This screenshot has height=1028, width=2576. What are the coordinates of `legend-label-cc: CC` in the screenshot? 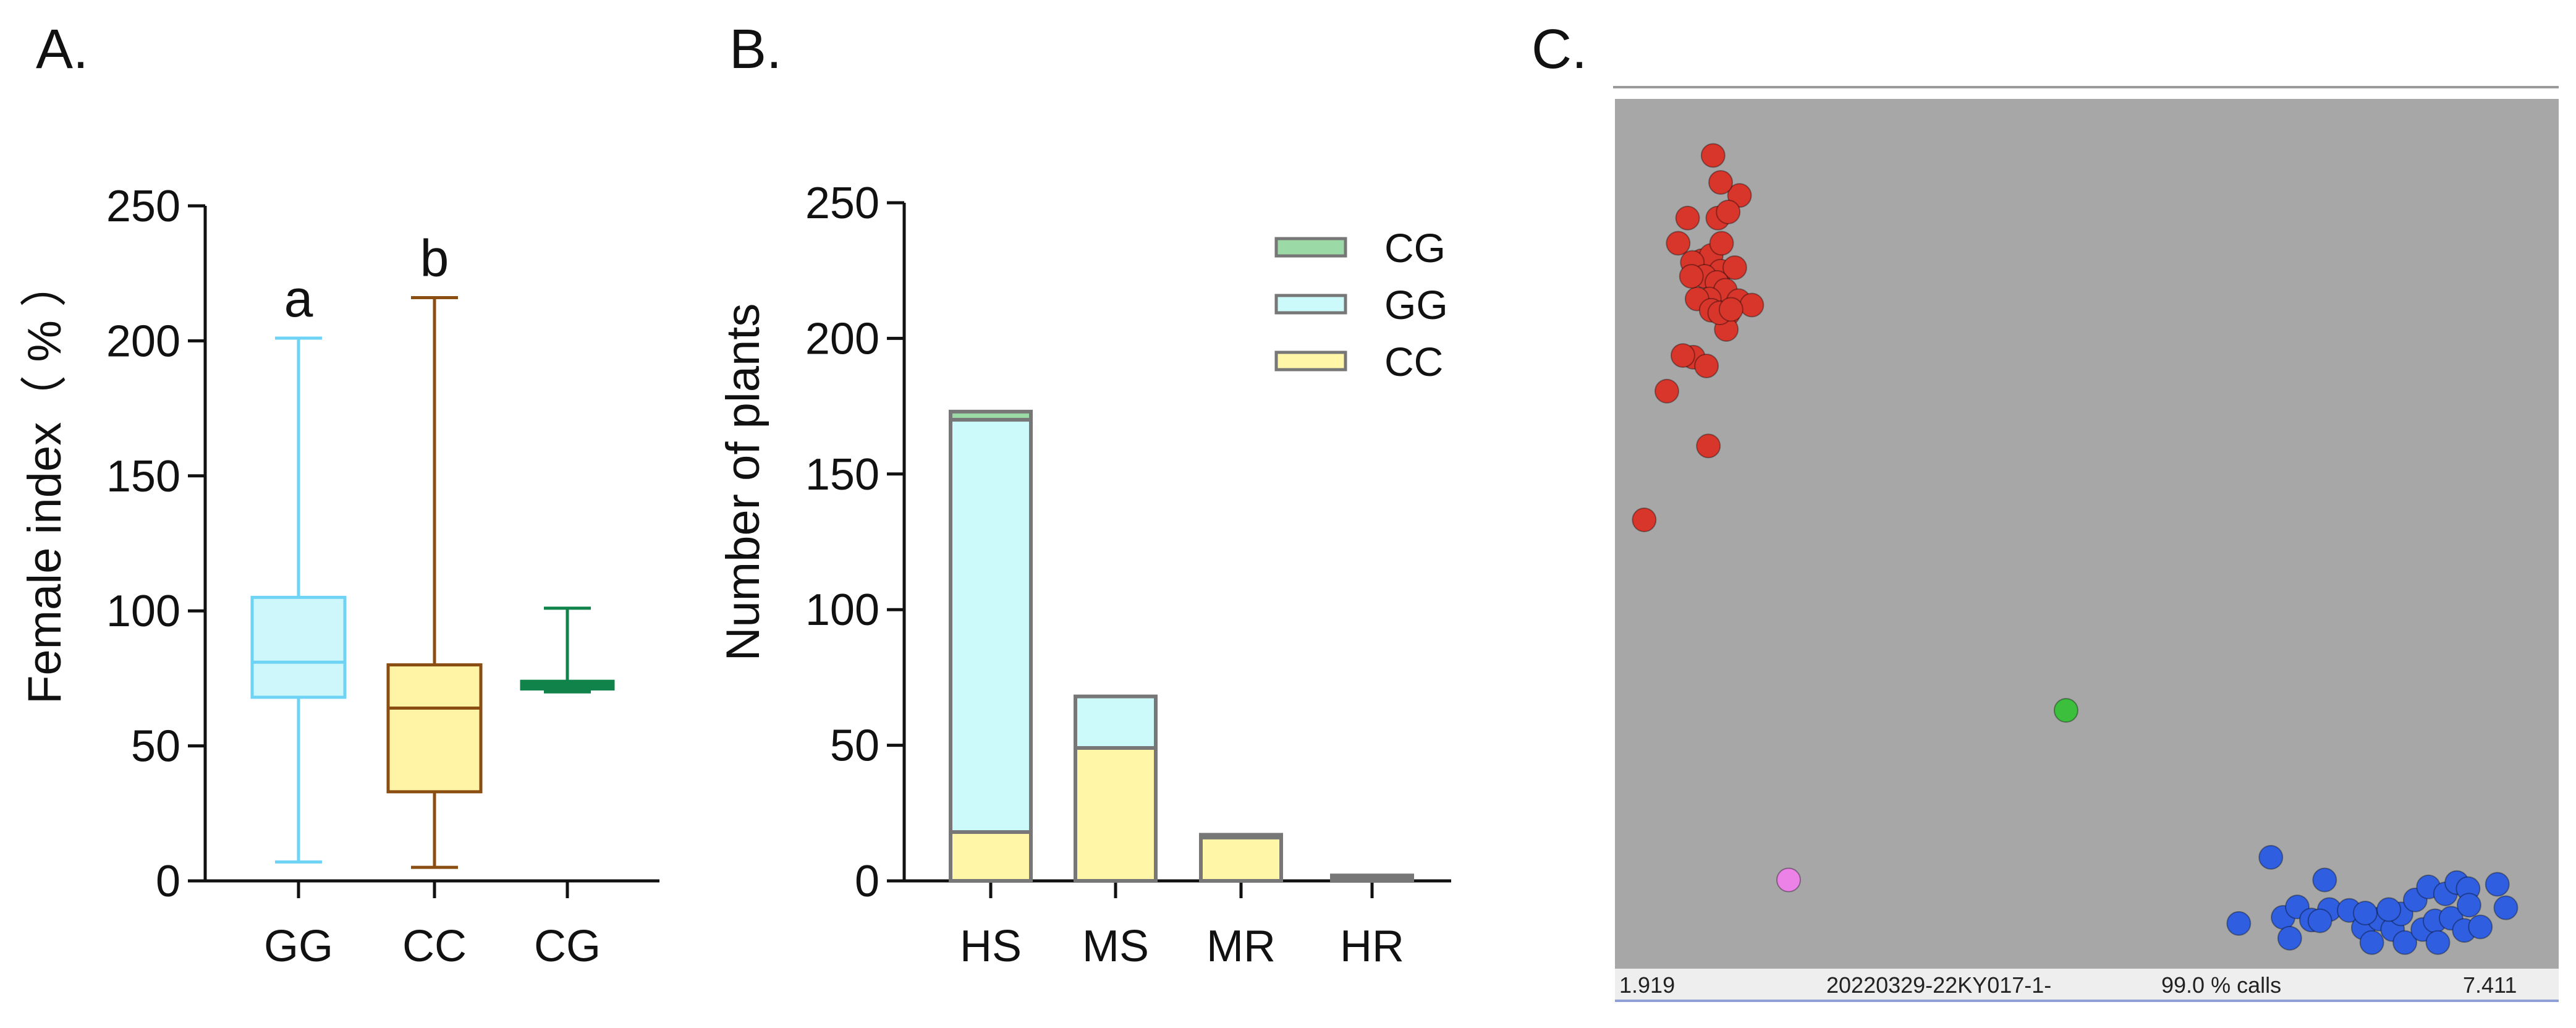 It's located at (1413, 362).